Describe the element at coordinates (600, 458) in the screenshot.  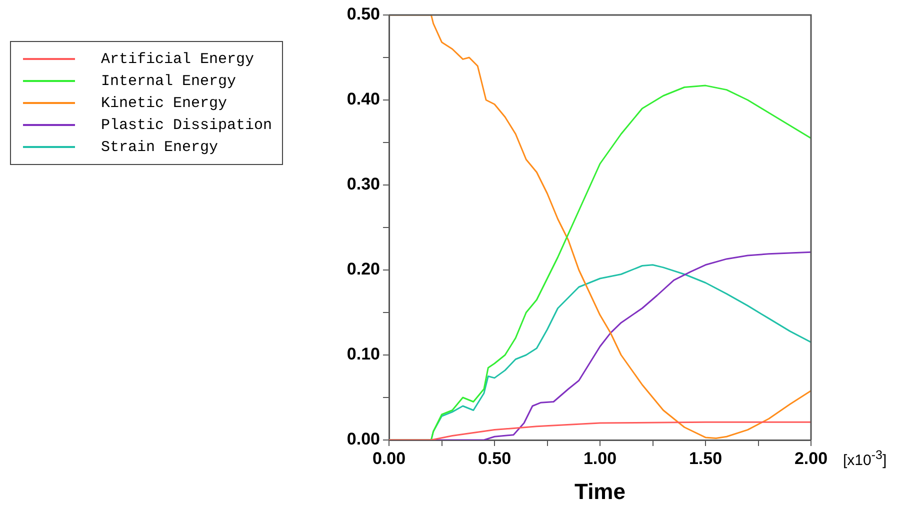
I see `x-tick-label: 1.00` at that location.